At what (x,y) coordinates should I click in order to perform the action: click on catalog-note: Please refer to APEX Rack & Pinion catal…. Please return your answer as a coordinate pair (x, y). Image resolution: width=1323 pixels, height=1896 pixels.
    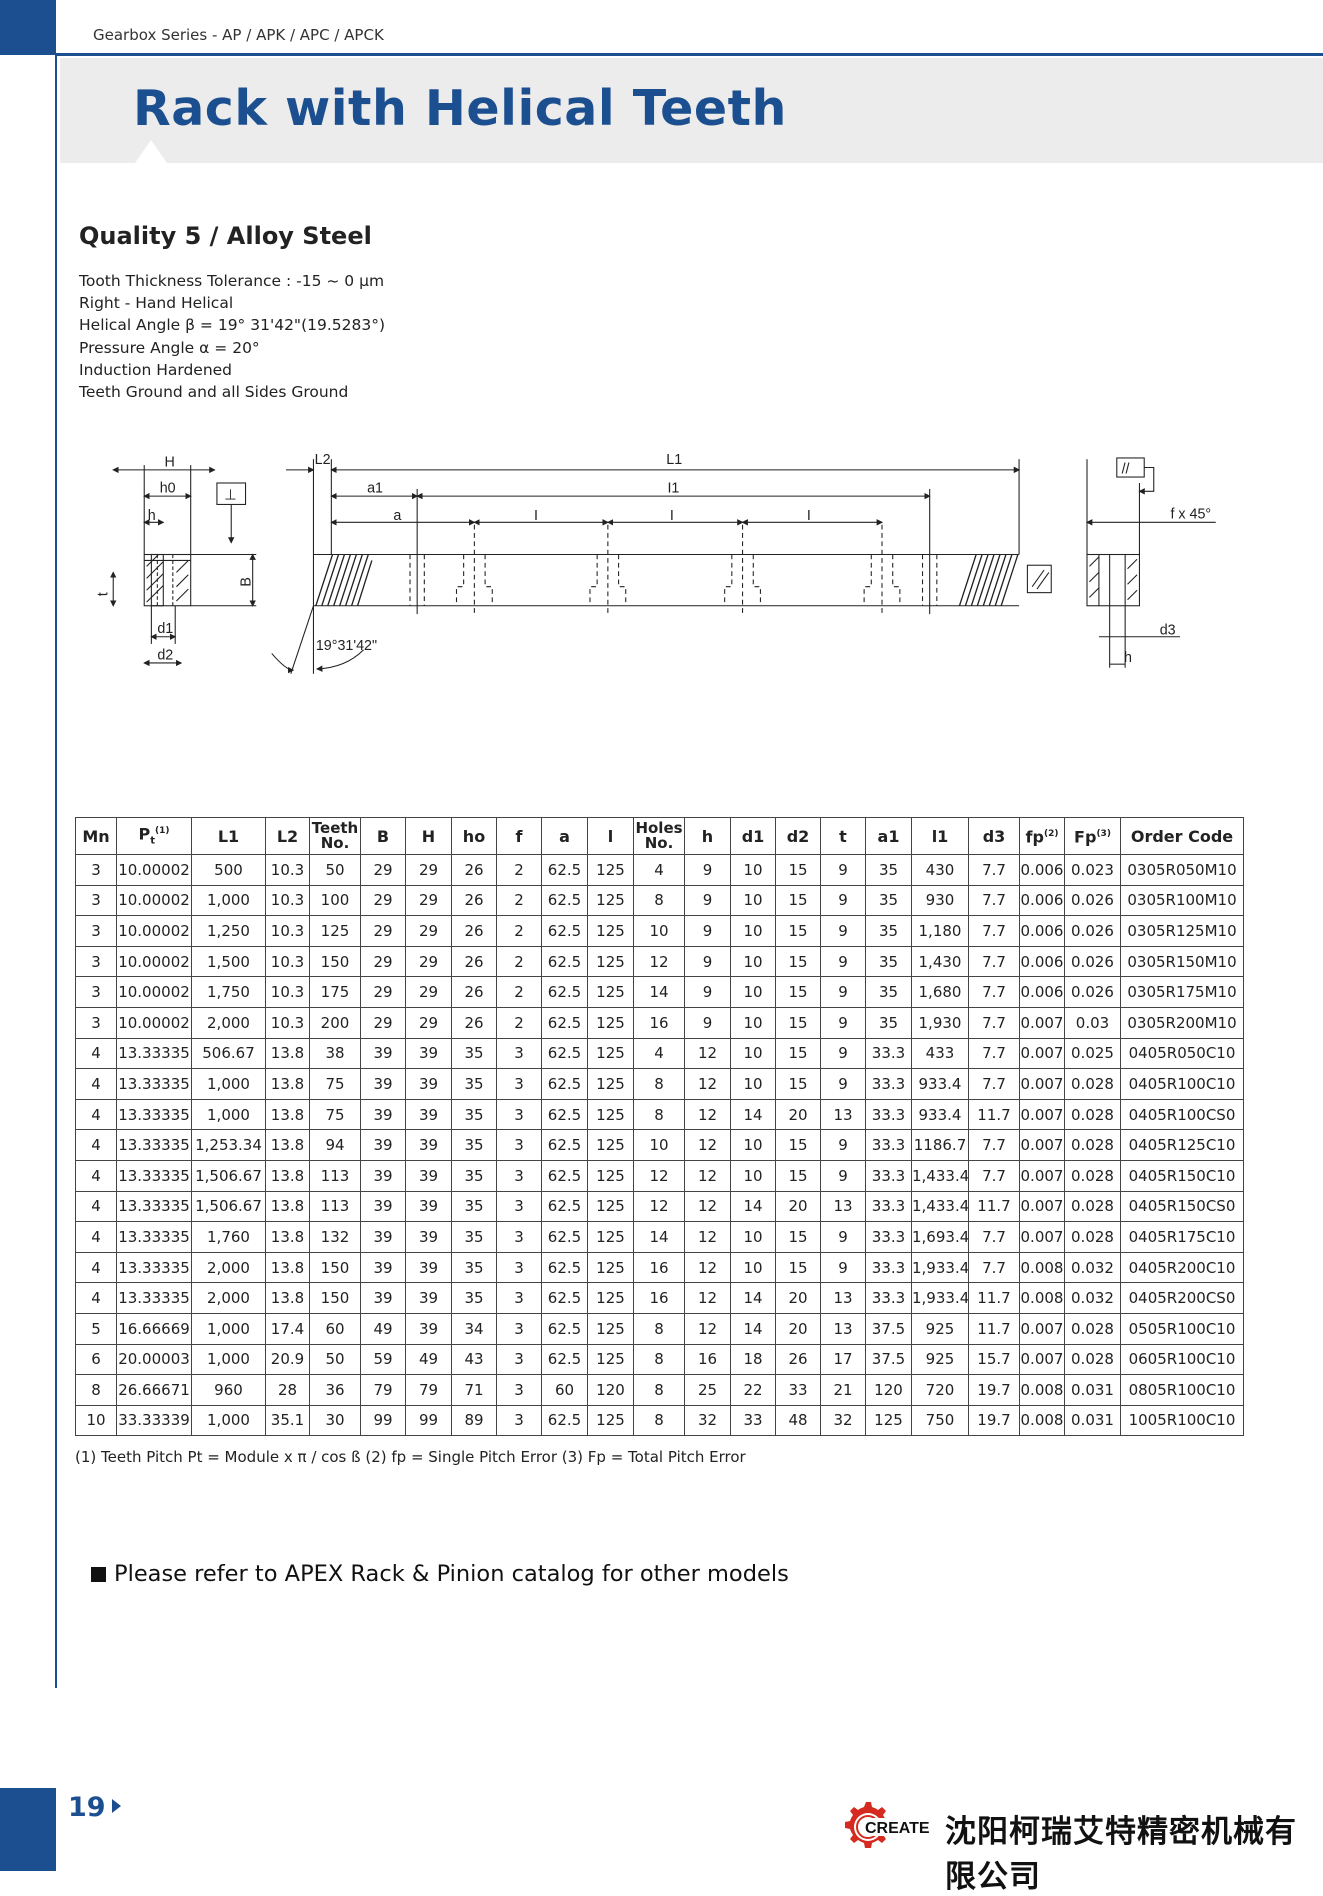
    Looking at the image, I should click on (440, 1574).